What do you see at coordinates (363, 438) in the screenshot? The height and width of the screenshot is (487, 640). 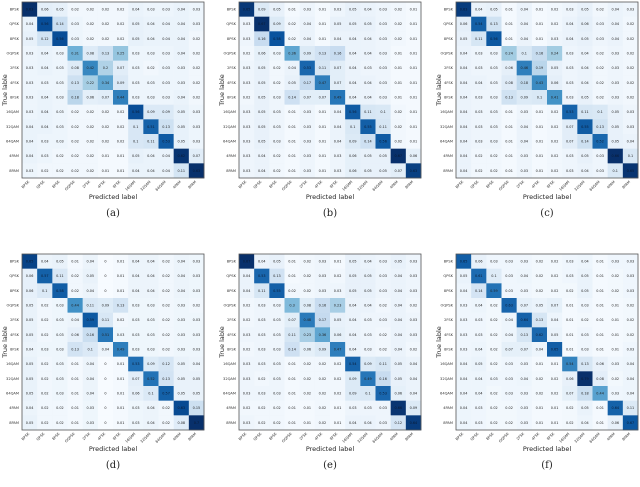 I see `x-tick-label: 32QAM` at bounding box center [363, 438].